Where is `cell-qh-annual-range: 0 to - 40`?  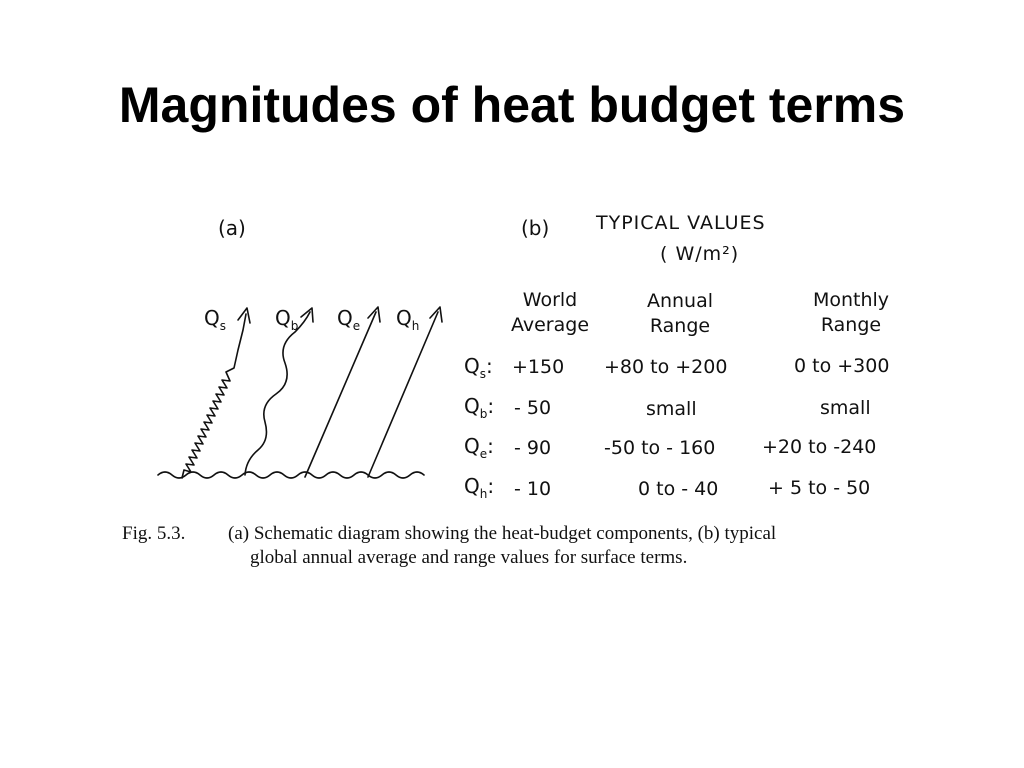
cell-qh-annual-range: 0 to - 40 is located at coordinates (678, 489).